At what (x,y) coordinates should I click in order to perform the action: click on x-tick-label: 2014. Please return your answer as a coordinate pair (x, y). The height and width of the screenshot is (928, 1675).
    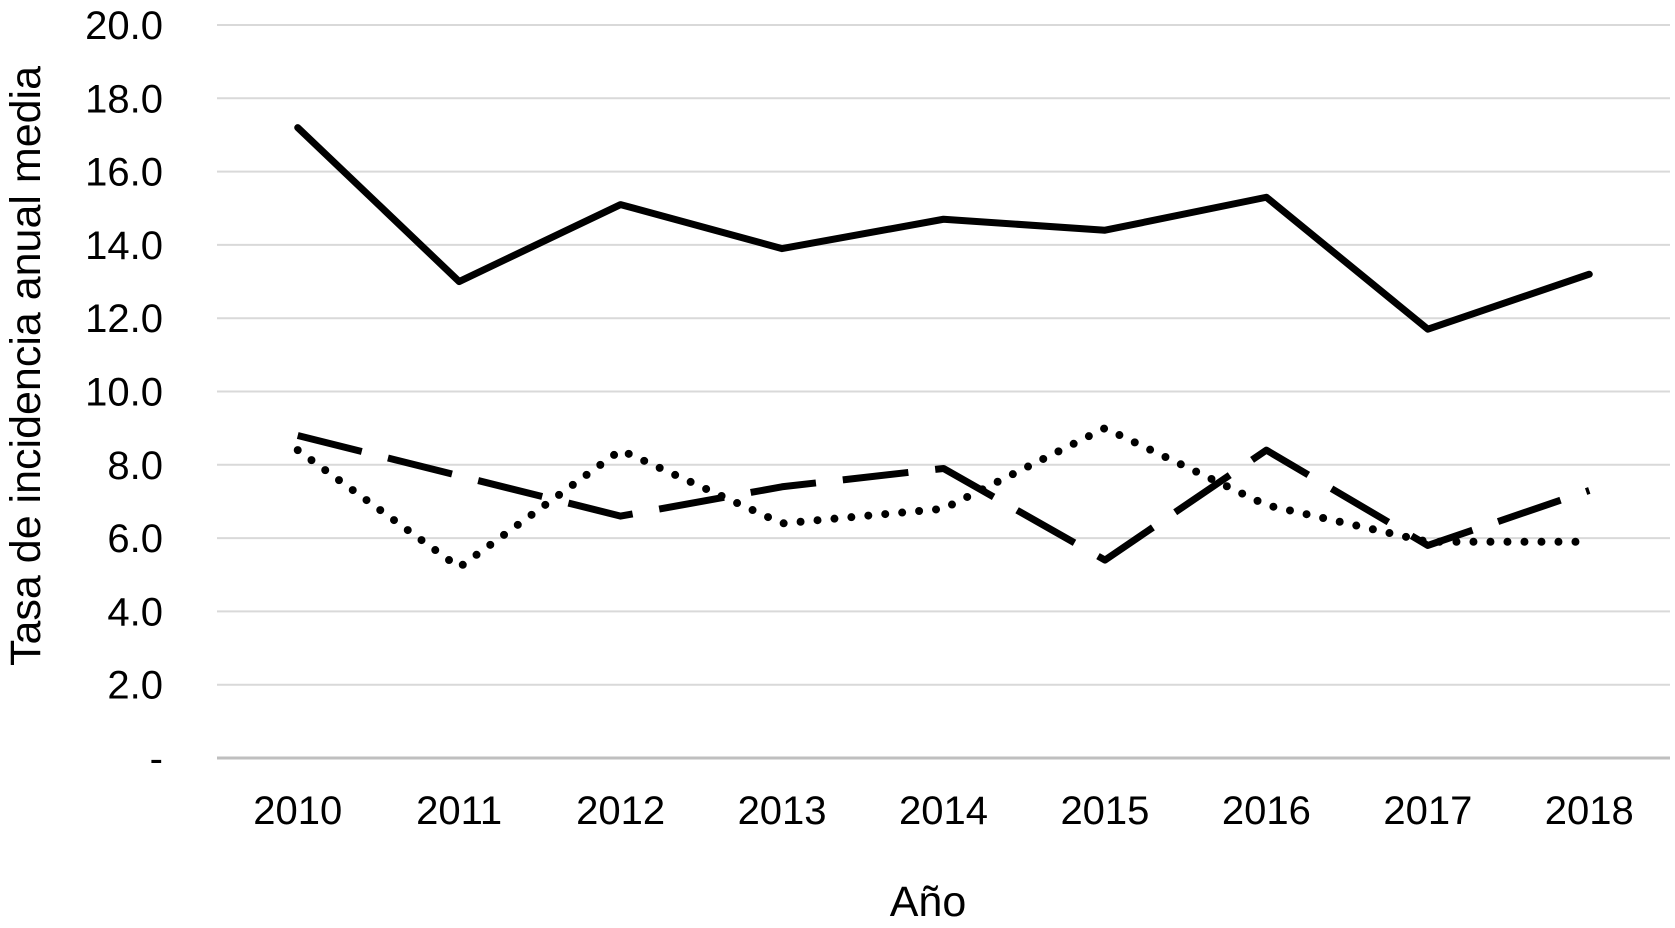
    Looking at the image, I should click on (943, 811).